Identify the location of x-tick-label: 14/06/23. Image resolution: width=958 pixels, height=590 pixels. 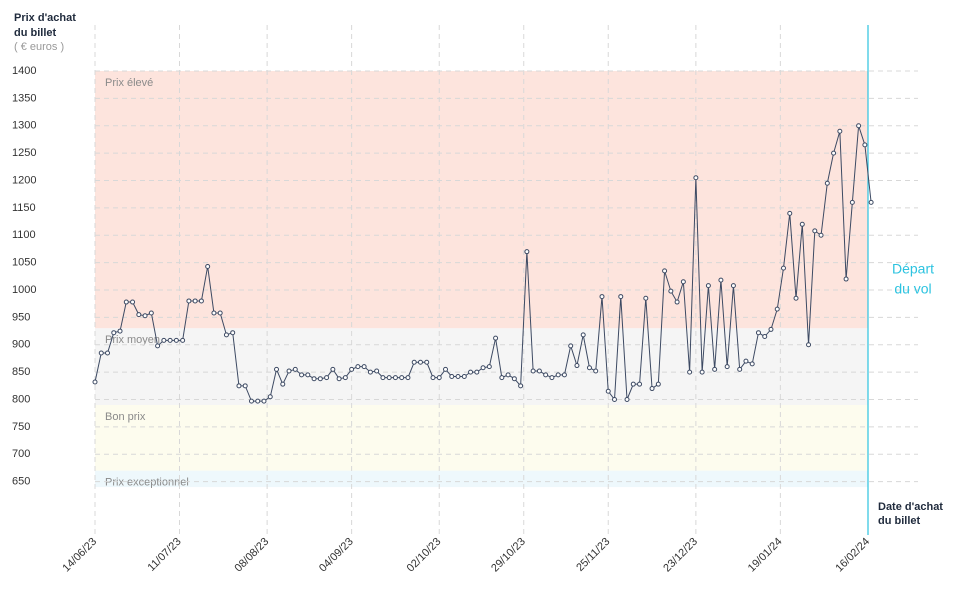
(79, 555).